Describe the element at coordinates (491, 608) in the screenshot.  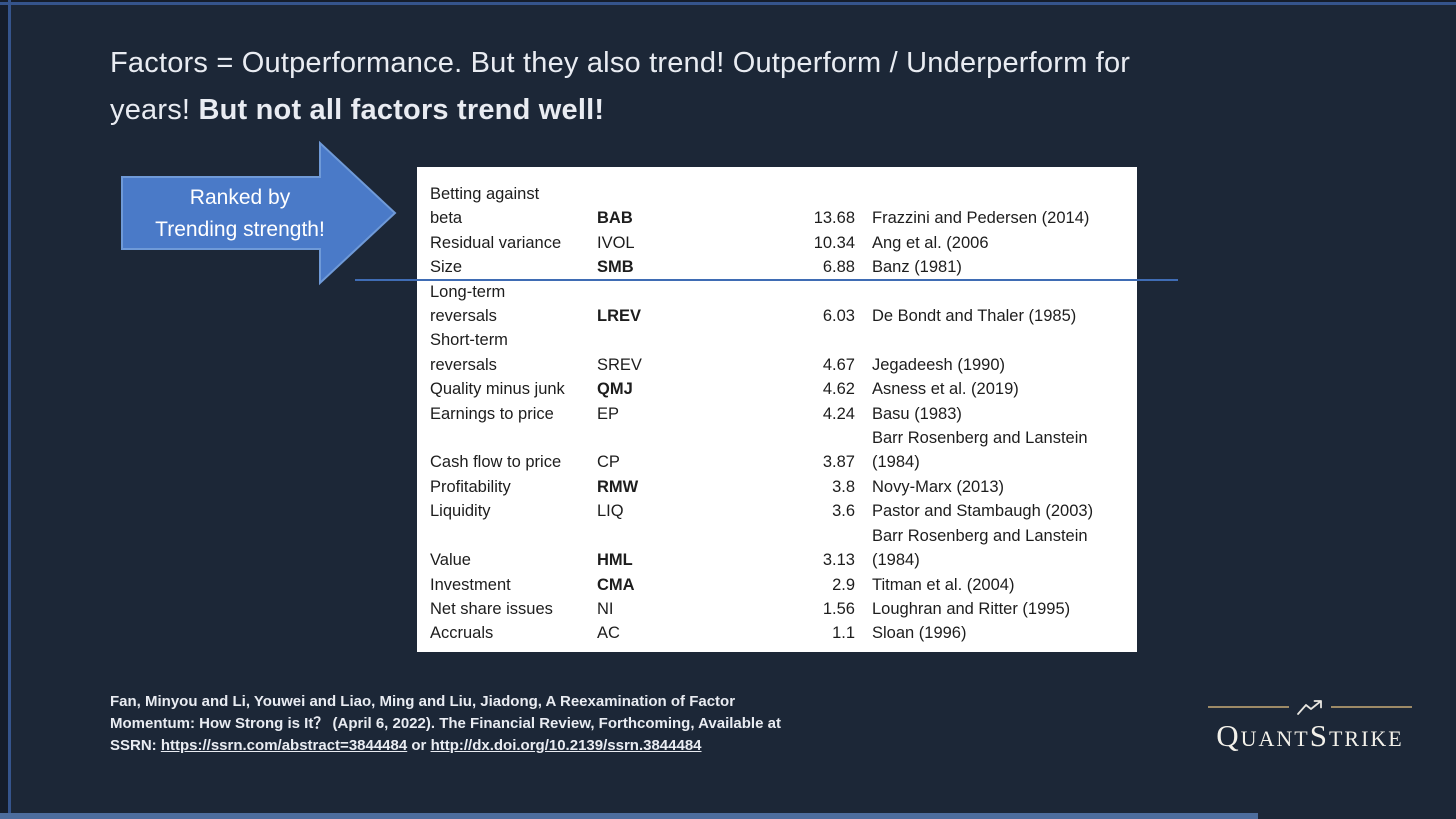
I see `factor-cell: Net share issues` at that location.